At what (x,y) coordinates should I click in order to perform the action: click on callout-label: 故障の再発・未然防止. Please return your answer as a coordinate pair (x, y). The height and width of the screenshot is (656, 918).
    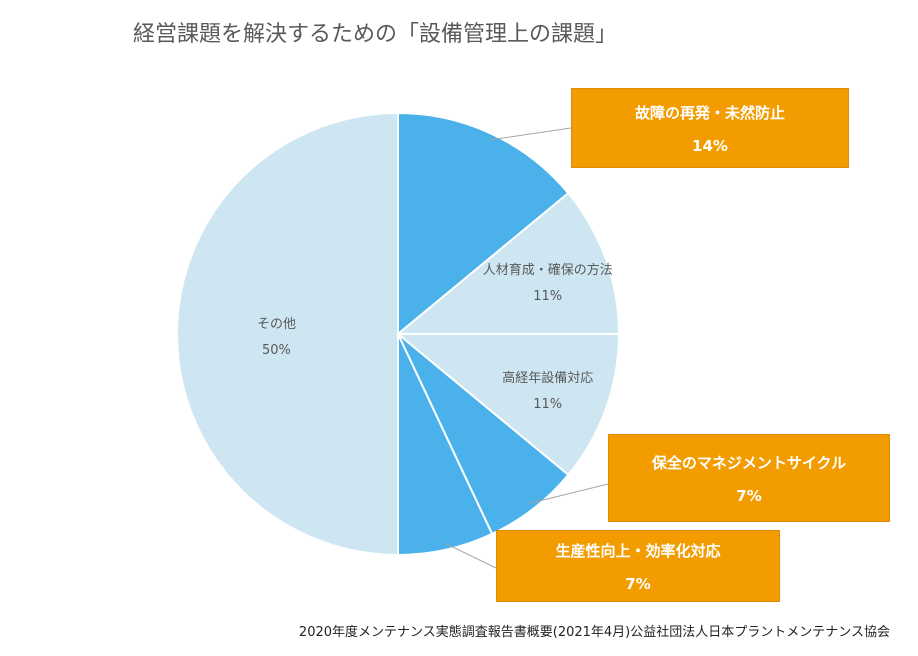
    Looking at the image, I should click on (709, 112).